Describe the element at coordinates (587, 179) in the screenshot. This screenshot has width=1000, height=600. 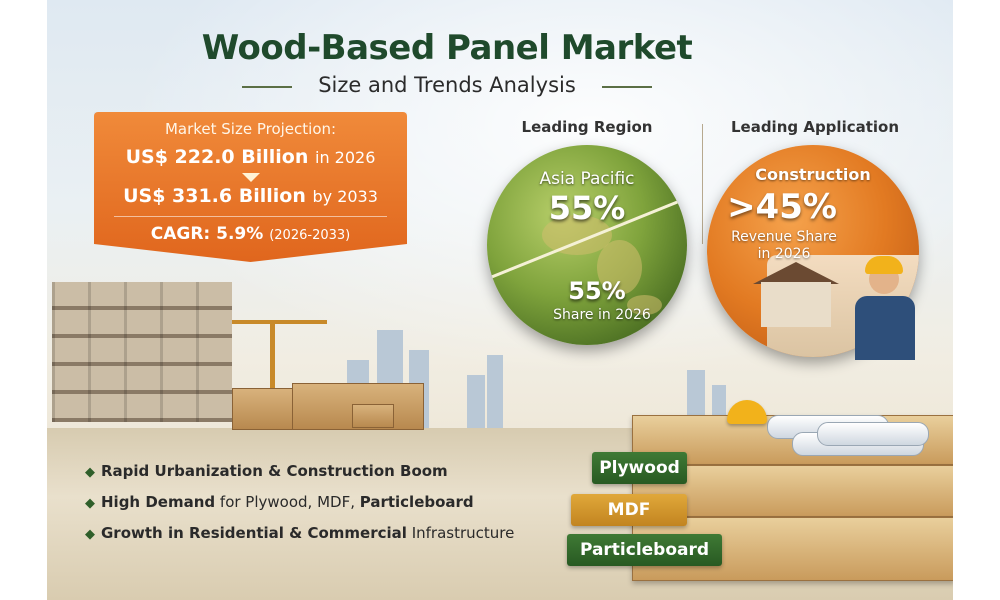
I see `region-name: Asia Pacific` at that location.